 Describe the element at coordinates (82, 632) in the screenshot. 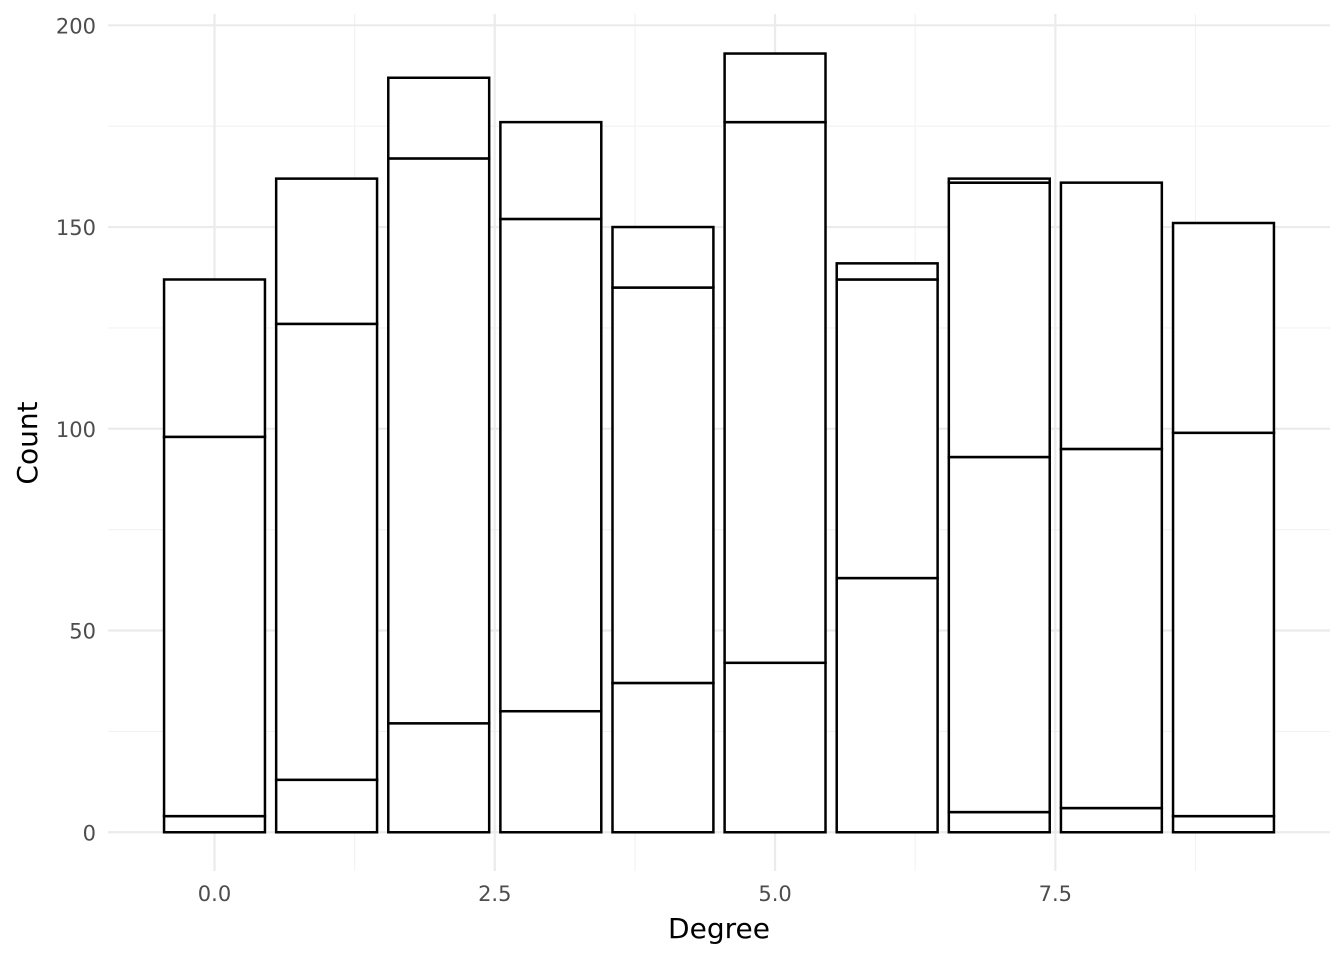

I see `y-tick-label: 50` at that location.